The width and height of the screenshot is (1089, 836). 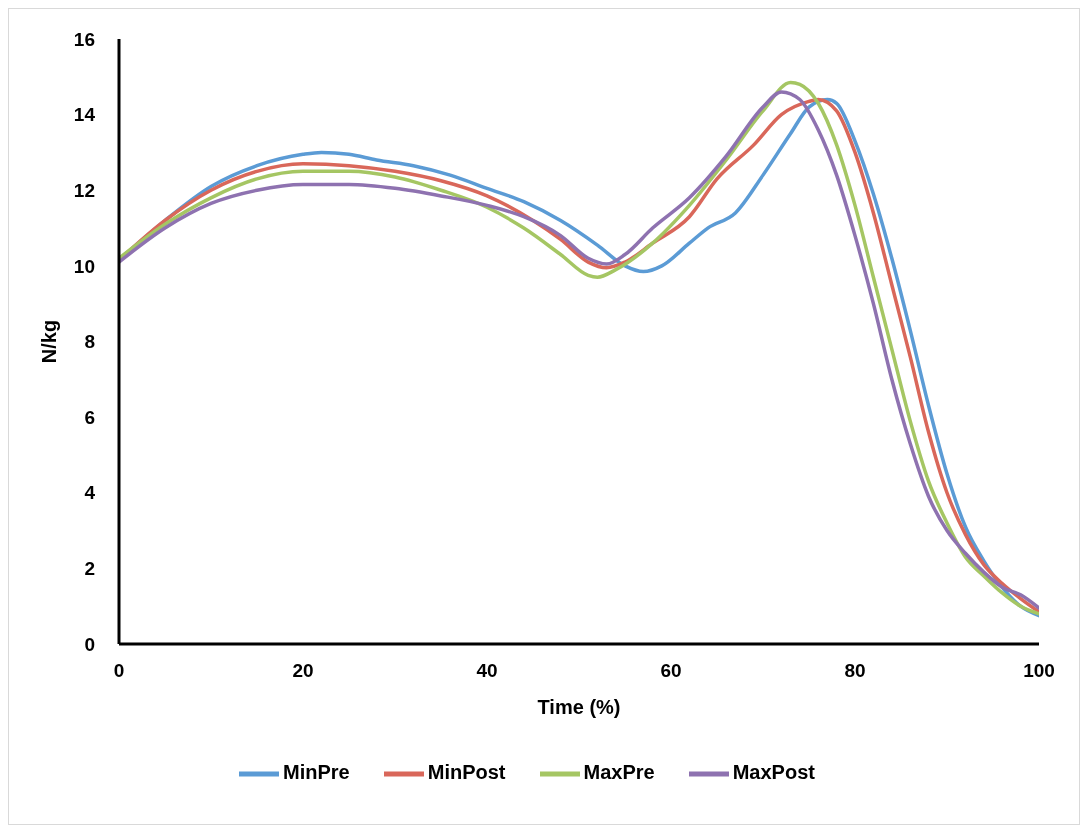 What do you see at coordinates (90, 493) in the screenshot?
I see `y-tick-label: 4` at bounding box center [90, 493].